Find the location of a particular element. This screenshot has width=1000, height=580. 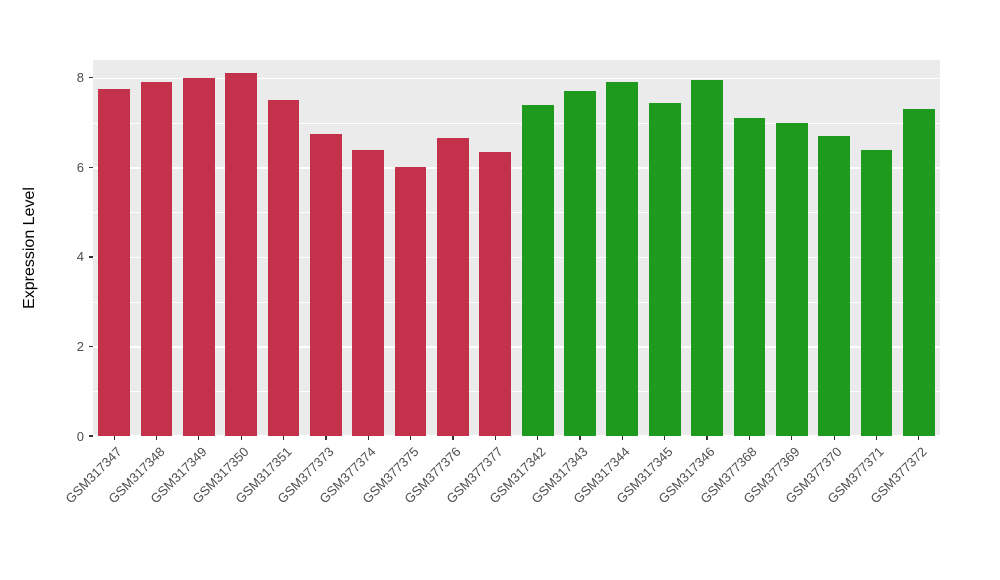

bar-GSM377377 is located at coordinates (495, 293).